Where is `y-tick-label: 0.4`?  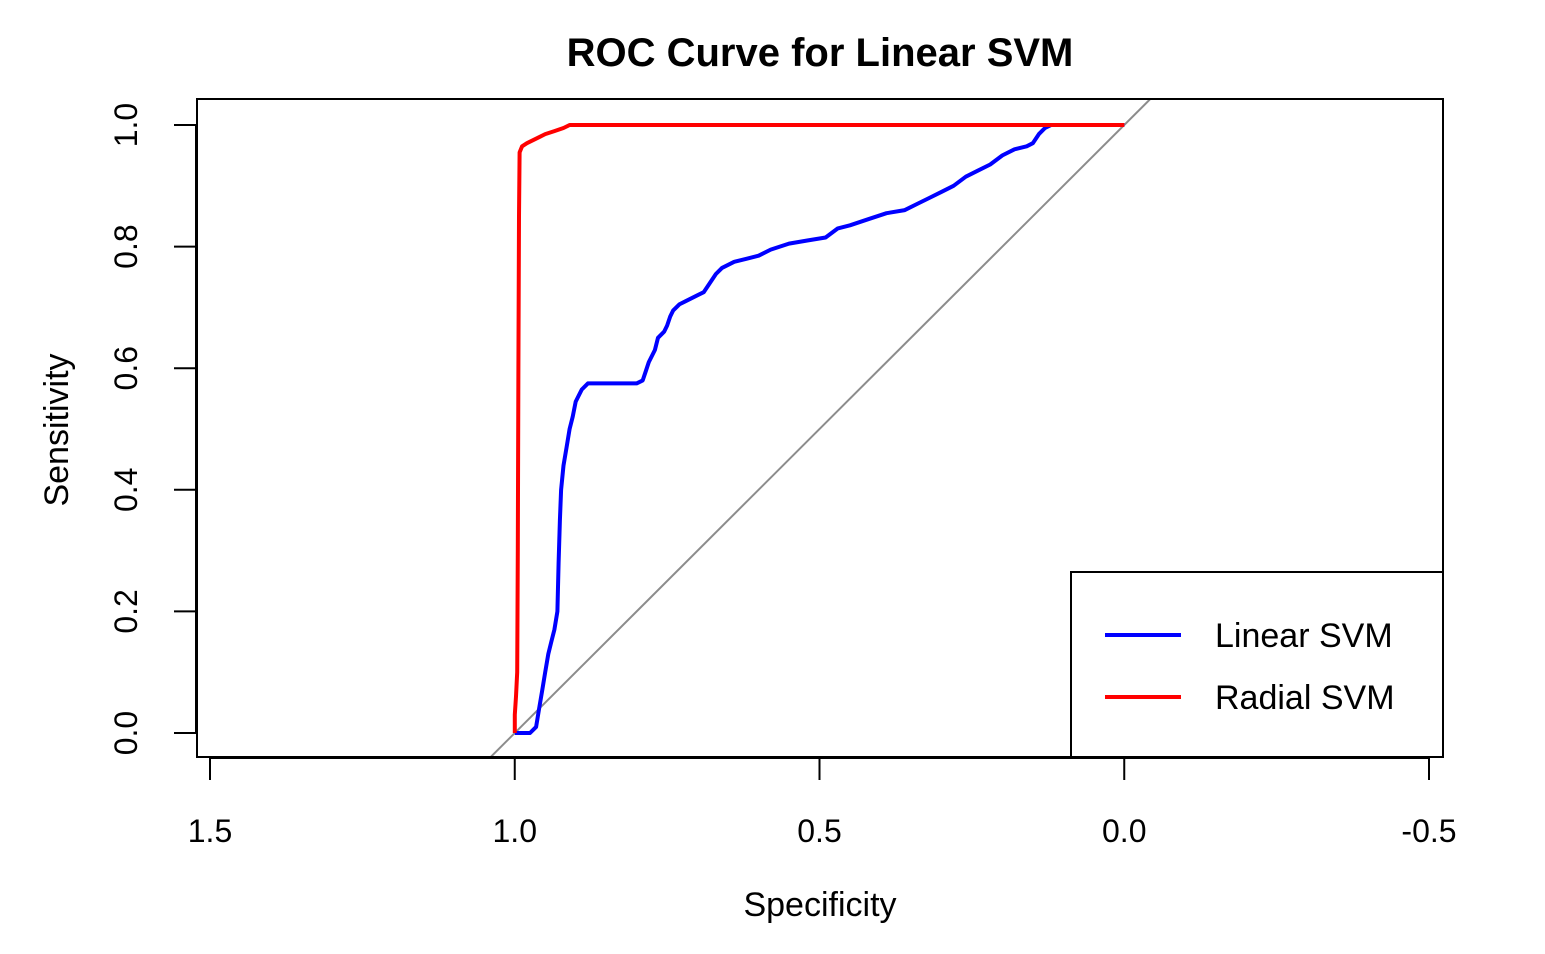 y-tick-label: 0.4 is located at coordinates (126, 490).